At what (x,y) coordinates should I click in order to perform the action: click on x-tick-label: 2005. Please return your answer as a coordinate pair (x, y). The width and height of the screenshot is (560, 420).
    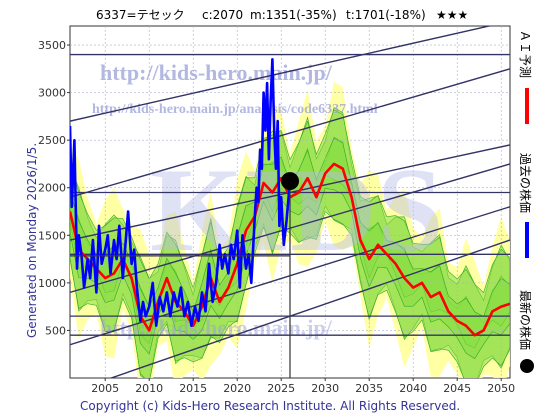
    Looking at the image, I should click on (105, 388).